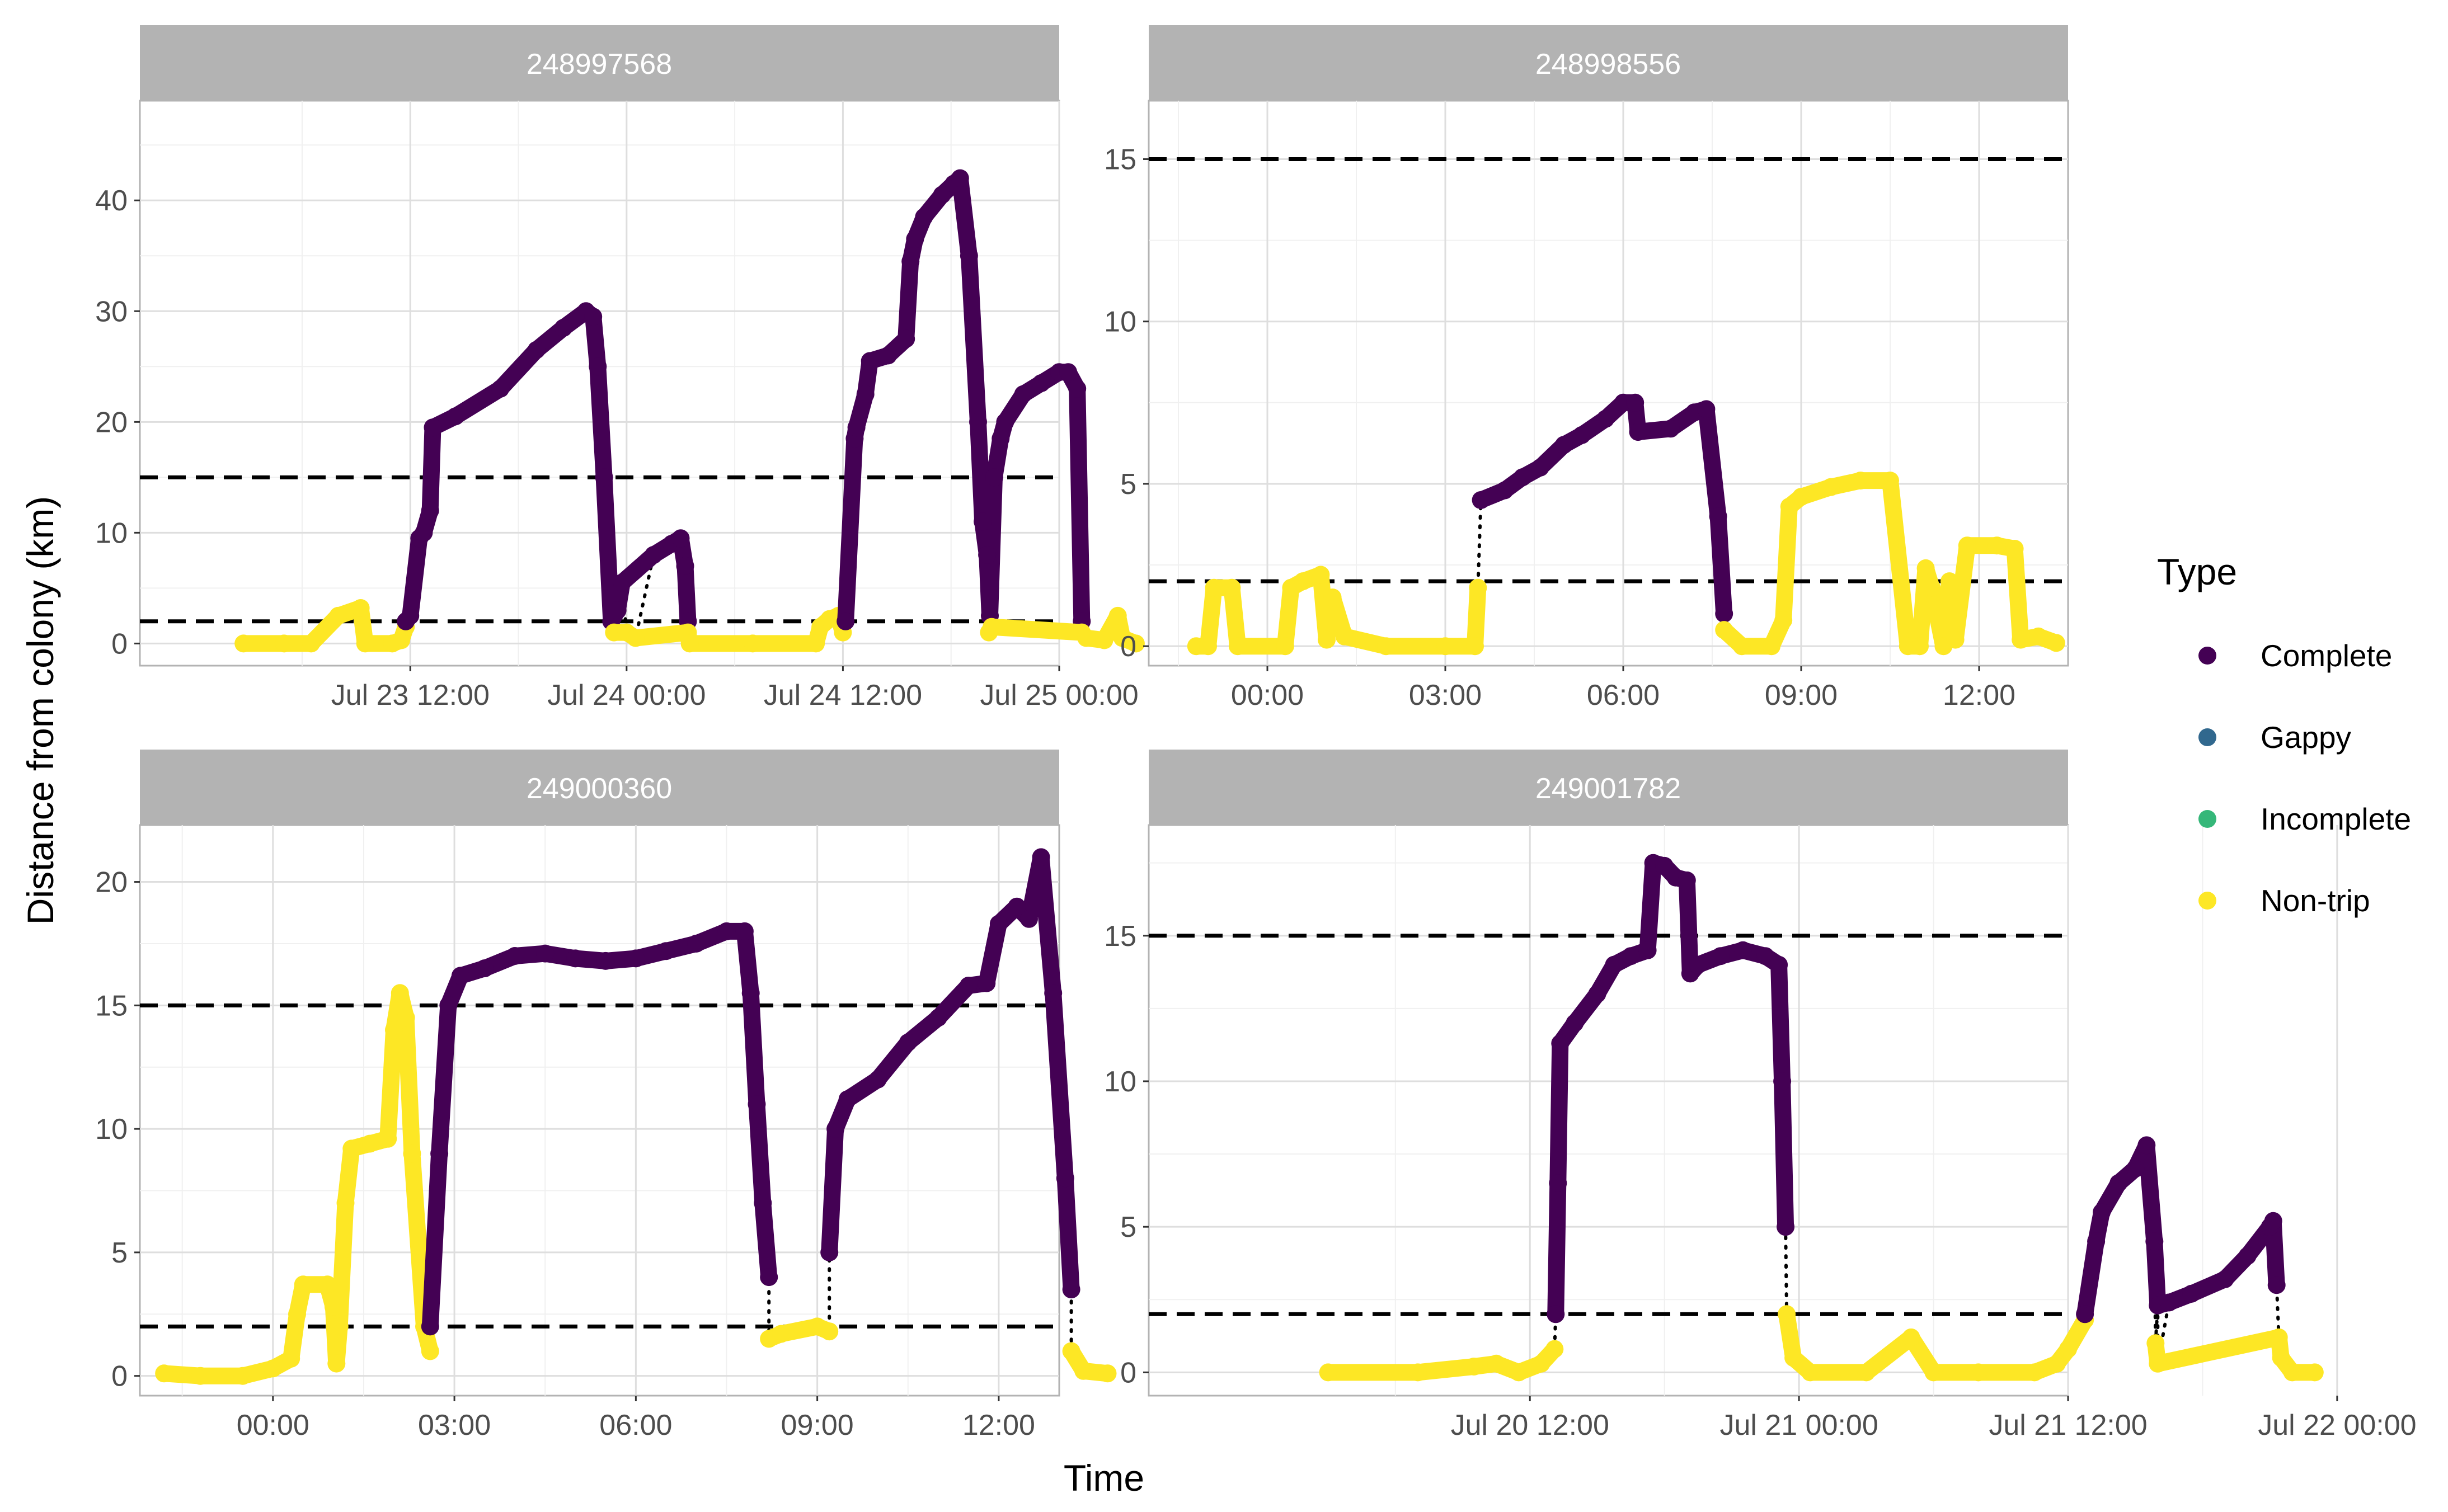  I want to click on x-tick-label: 00:00, so click(1267, 695).